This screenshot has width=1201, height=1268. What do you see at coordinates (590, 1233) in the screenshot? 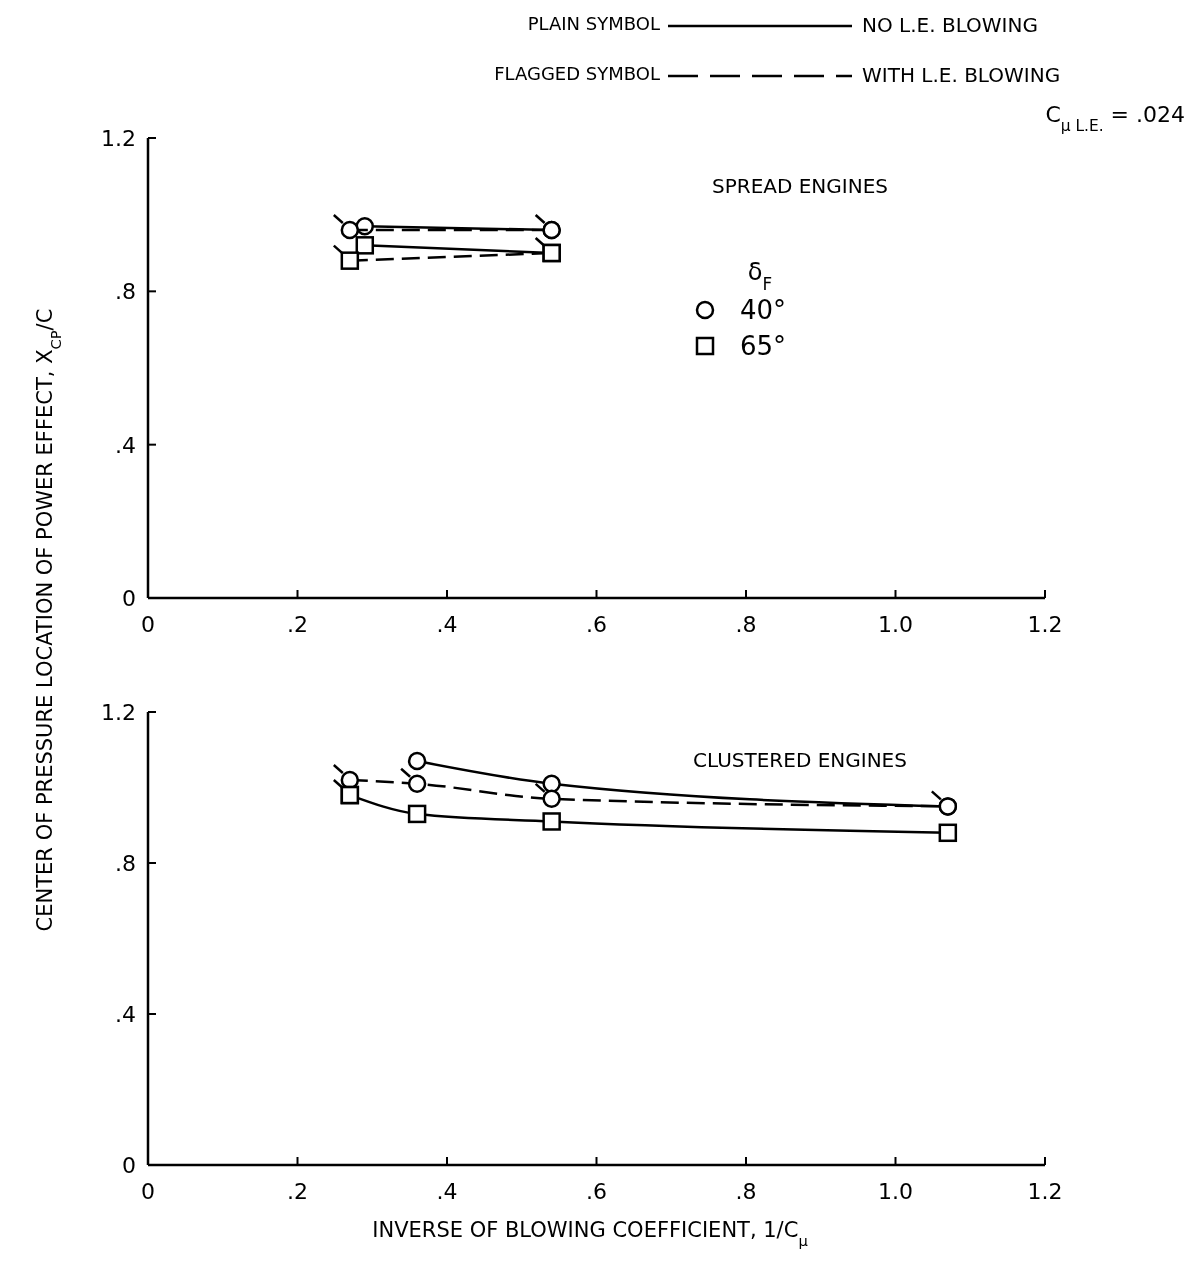
I see `x-axis-title: INVERSE OF BLOWING COEFFICIENT, 1/C$_{μ}$` at bounding box center [590, 1233].